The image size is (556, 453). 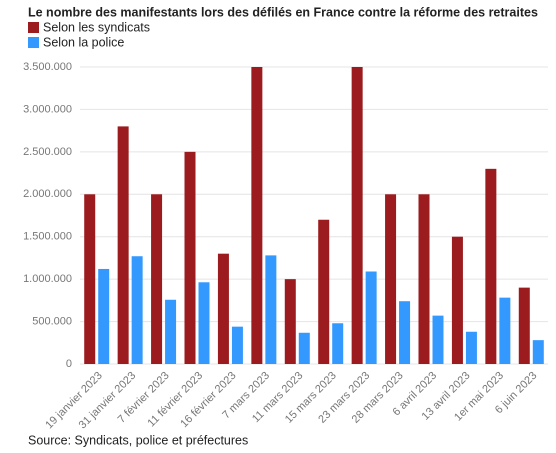 What do you see at coordinates (47, 279) in the screenshot?
I see `y-tick-label: 1.000.000` at bounding box center [47, 279].